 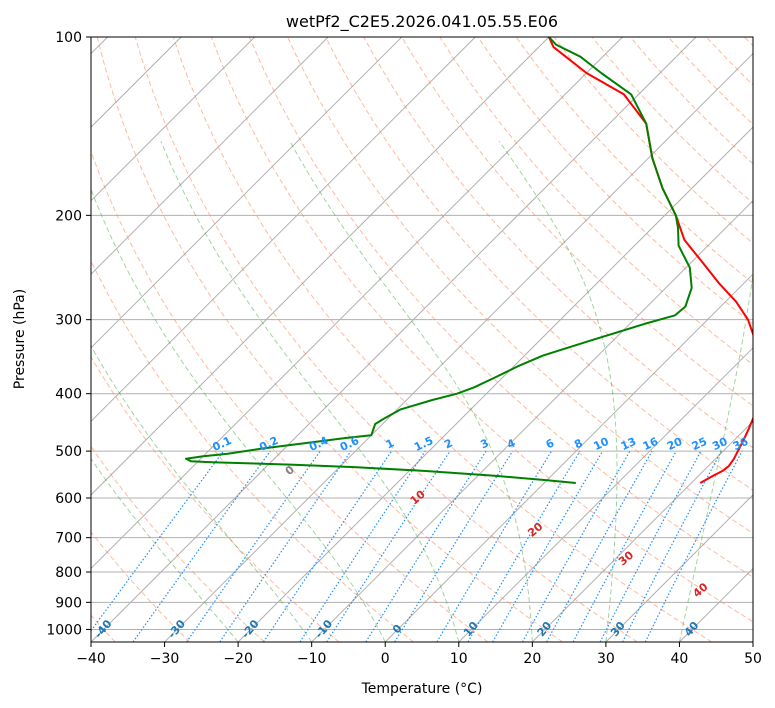 I want to click on mixing-ratio-label: 16, so click(x=651, y=444).